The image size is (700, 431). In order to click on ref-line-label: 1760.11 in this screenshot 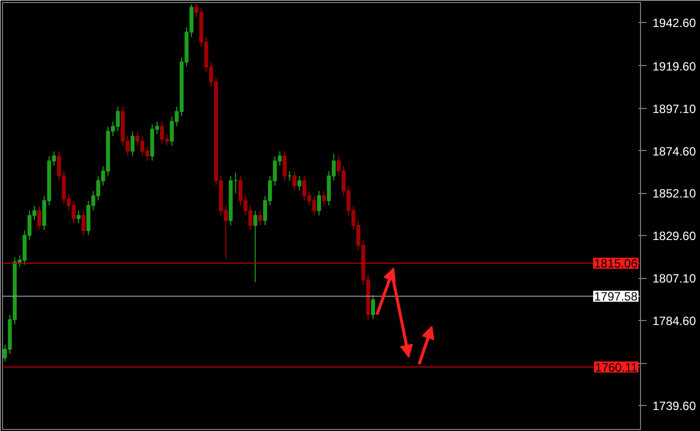, I will do `click(616, 367)`.